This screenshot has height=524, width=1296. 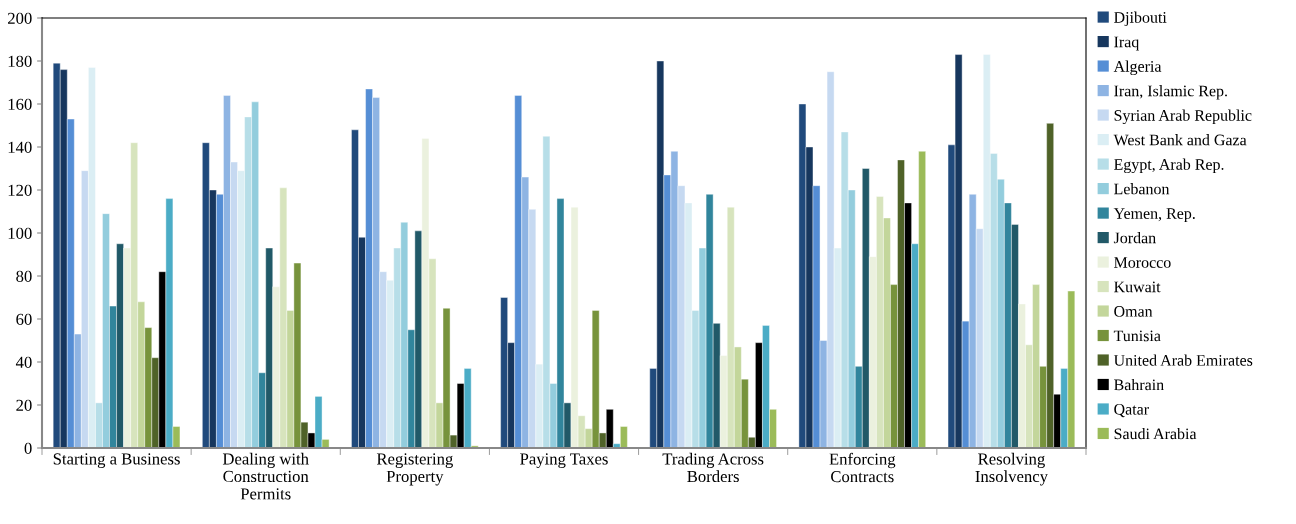 I want to click on x-tick-label: Starting a Business, so click(x=116, y=460).